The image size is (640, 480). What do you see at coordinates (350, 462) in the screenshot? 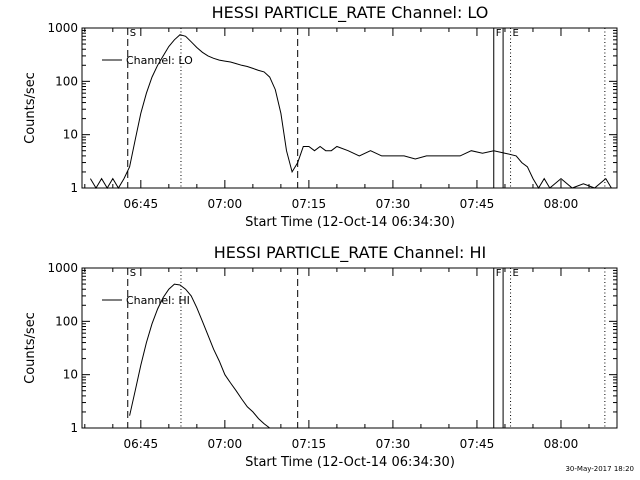
I see `x-axis-label-hi: Start Time (12-Oct-14 06:34:30)` at bounding box center [350, 462].